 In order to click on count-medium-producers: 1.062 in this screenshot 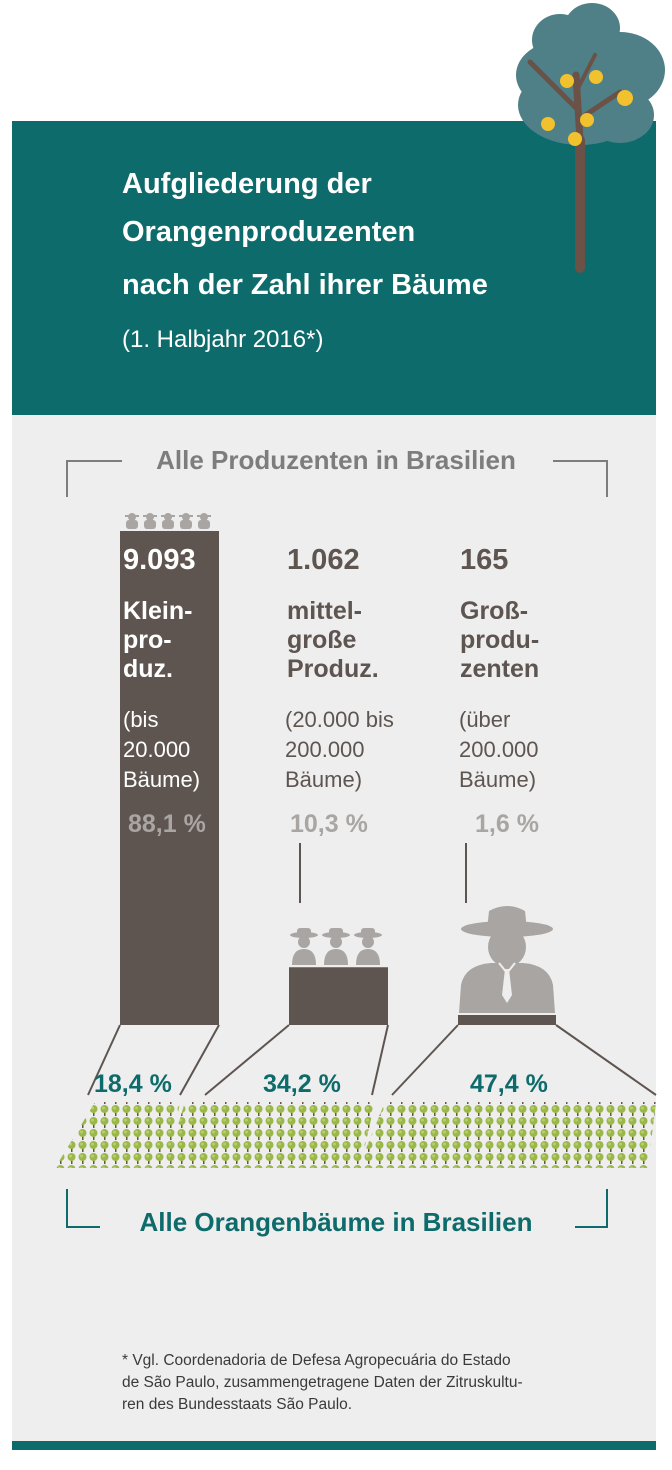, I will do `click(323, 560)`.